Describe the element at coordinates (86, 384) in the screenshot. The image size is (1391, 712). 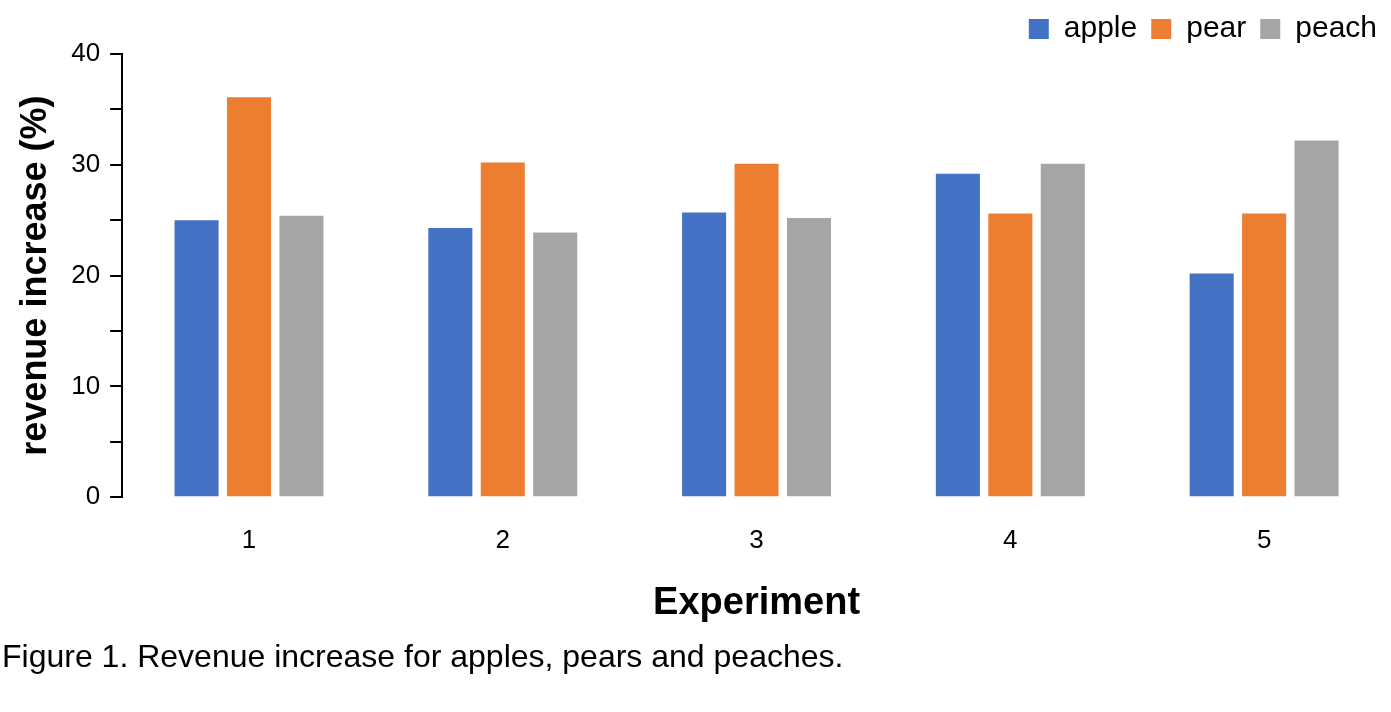
I see `y-tick-label: 10` at that location.